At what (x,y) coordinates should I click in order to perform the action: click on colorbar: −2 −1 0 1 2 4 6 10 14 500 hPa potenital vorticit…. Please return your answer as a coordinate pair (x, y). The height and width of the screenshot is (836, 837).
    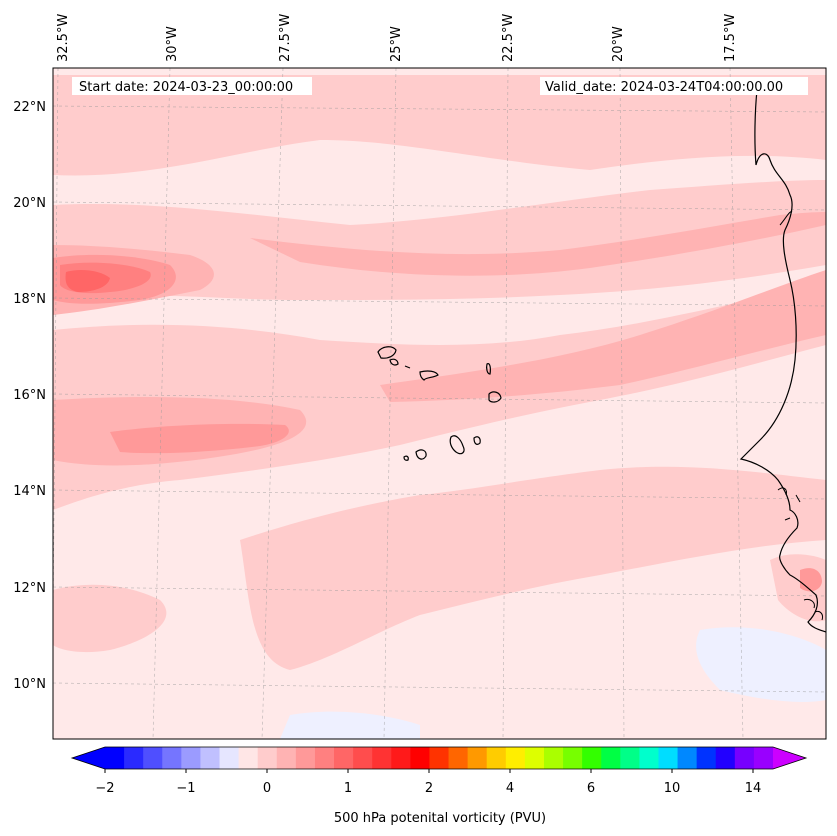
    Looking at the image, I should click on (439, 786).